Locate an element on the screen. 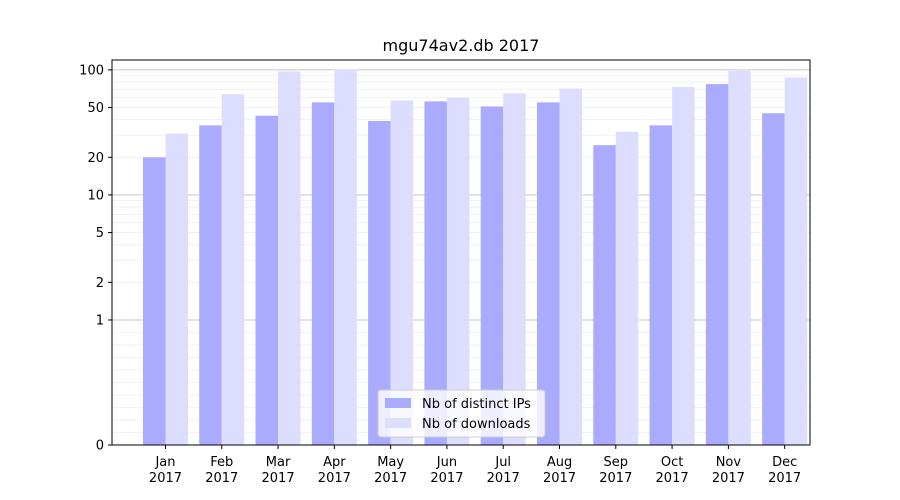 The height and width of the screenshot is (500, 900). x-tick-label: Aug is located at coordinates (559, 462).